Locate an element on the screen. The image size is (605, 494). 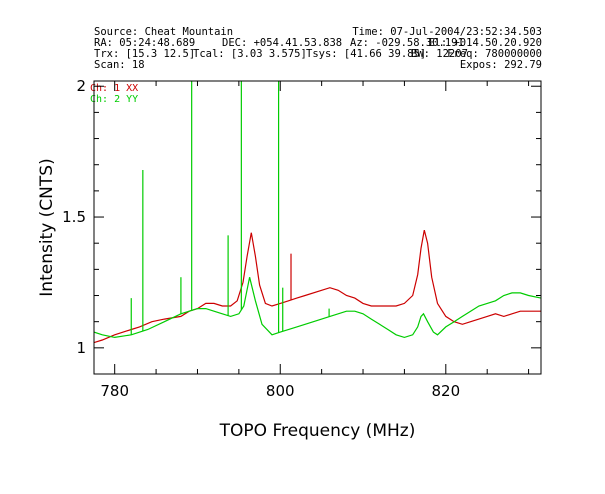
header-bw: BW: 12207 is located at coordinates (439, 54).